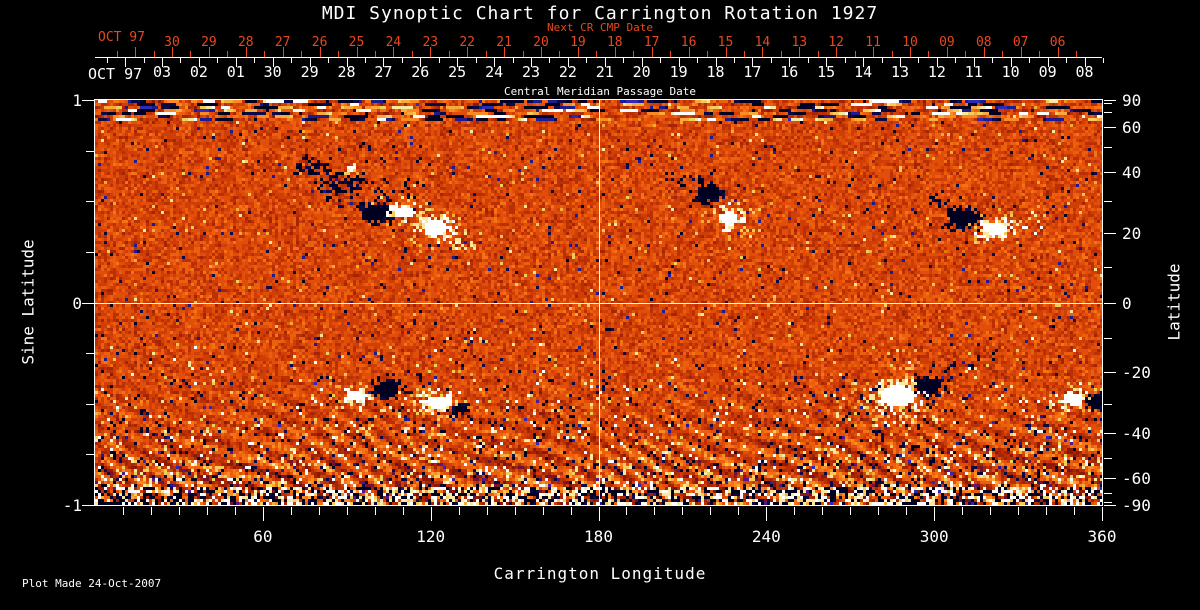 Image resolution: width=1200 pixels, height=610 pixels. I want to click on cmp-day-label: 23, so click(531, 72).